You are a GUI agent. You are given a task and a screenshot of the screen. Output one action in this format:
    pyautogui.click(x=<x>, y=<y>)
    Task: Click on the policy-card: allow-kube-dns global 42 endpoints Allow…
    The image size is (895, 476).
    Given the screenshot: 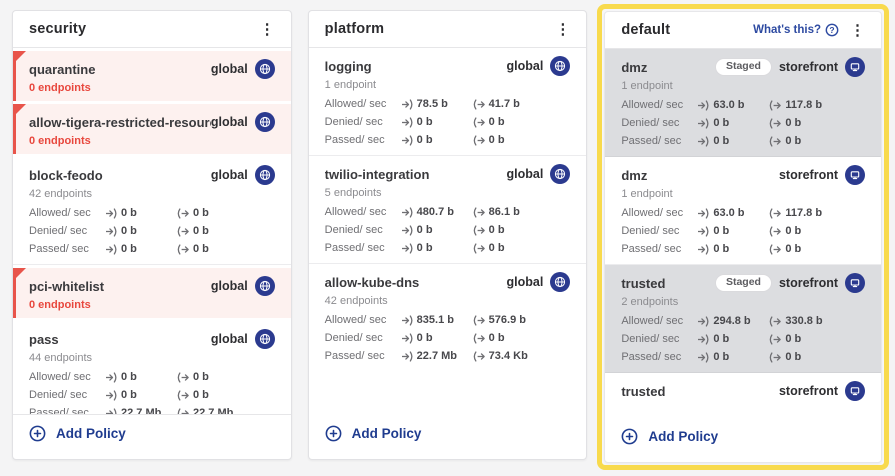 What is the action you would take?
    pyautogui.click(x=447, y=317)
    